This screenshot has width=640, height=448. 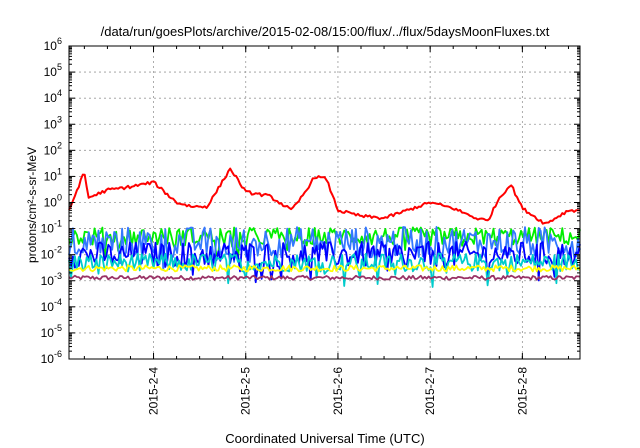 What do you see at coordinates (53, 96) in the screenshot?
I see `y-tick-label: 10⁴` at bounding box center [53, 96].